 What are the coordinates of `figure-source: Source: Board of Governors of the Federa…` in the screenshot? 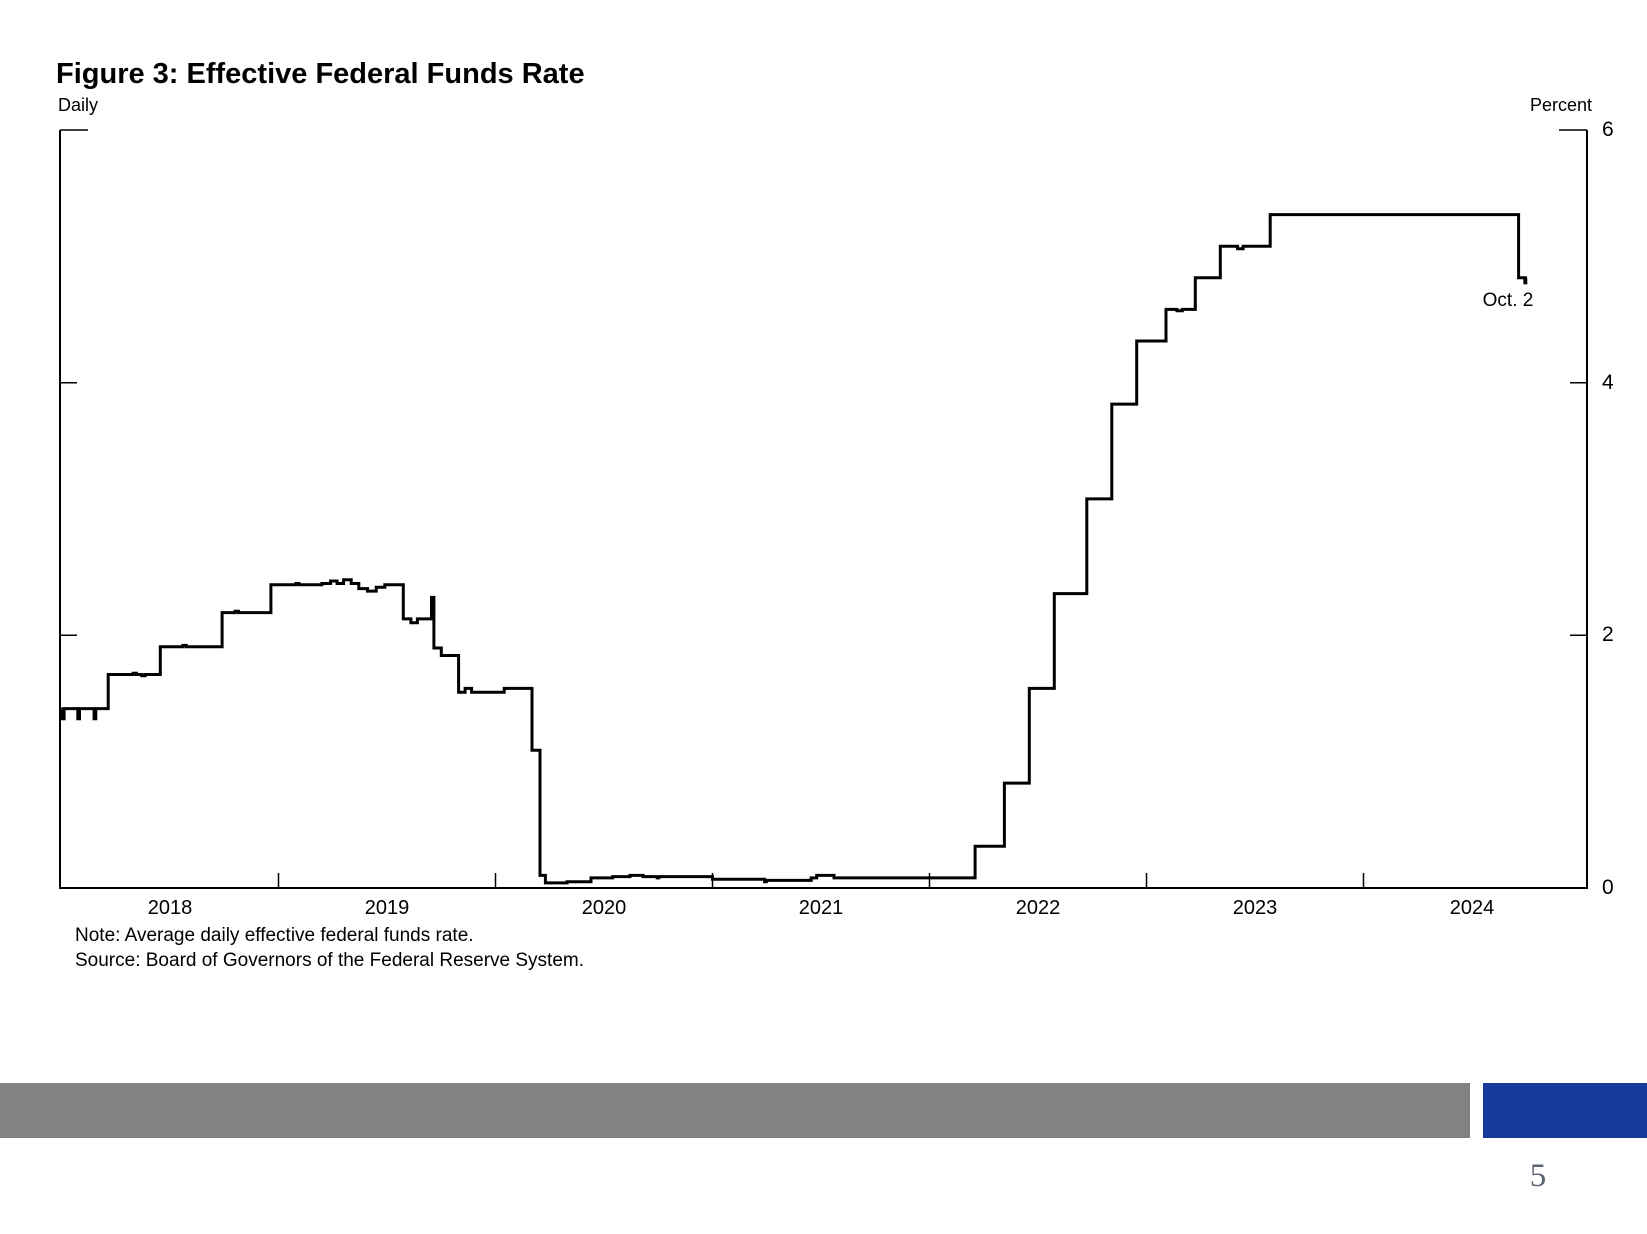 It's located at (330, 960).